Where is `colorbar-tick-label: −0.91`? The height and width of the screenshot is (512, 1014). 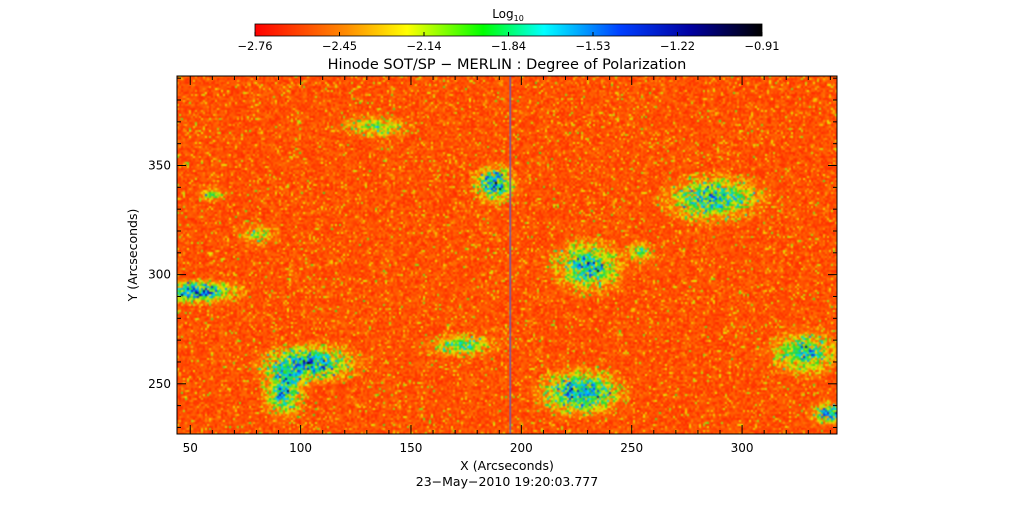
colorbar-tick-label: −0.91 is located at coordinates (761, 46).